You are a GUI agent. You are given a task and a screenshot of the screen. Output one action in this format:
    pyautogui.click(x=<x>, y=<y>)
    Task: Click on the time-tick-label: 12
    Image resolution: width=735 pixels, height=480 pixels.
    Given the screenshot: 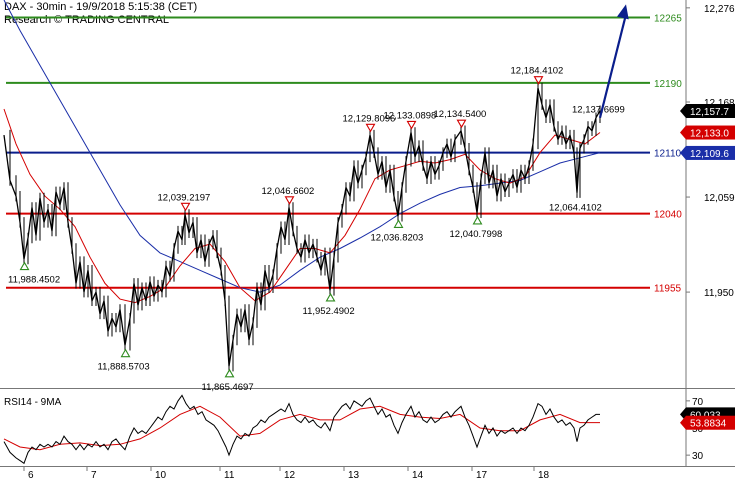 What is the action you would take?
    pyautogui.click(x=290, y=475)
    